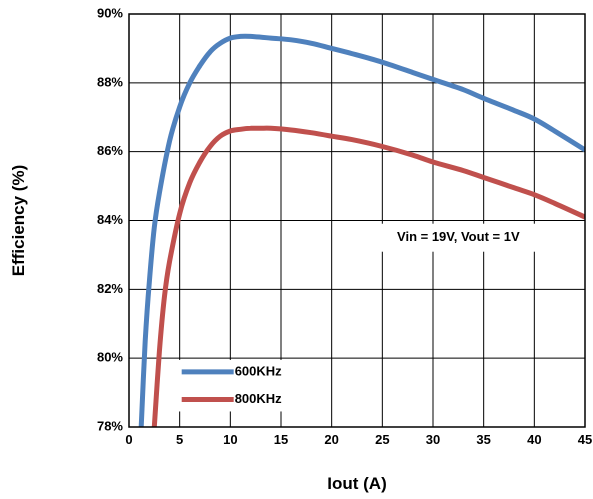 The image size is (593, 499). Describe the element at coordinates (382, 439) in the screenshot. I see `x-tick-label: 25` at that location.